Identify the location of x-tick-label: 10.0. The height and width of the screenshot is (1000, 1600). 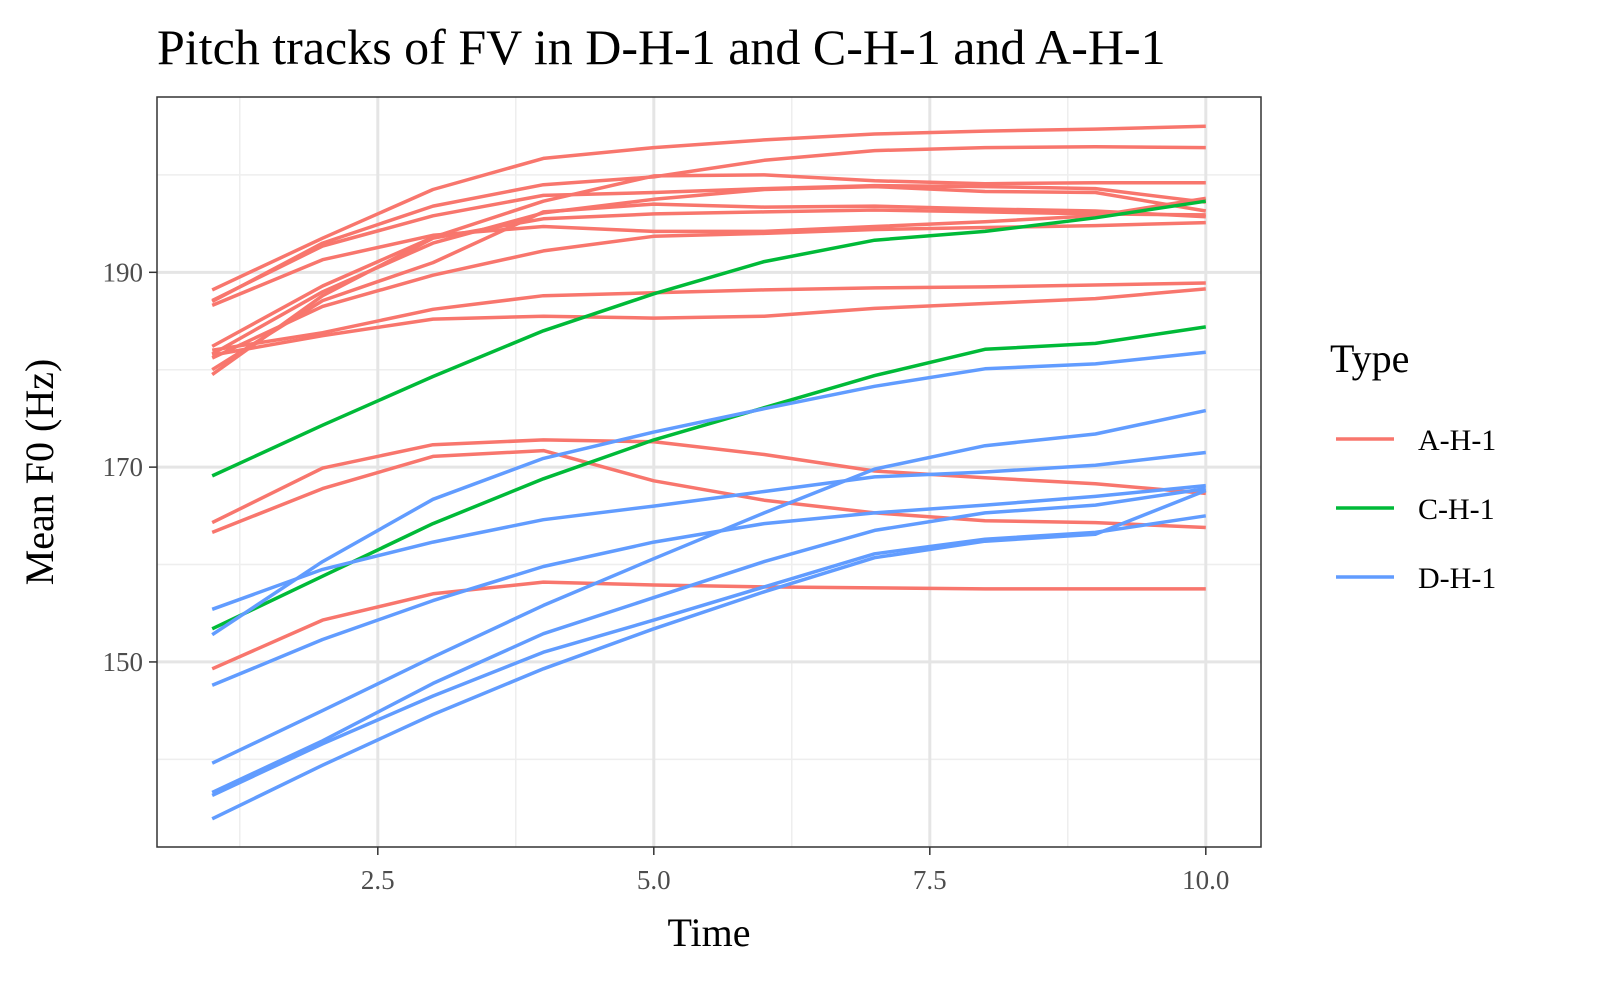
(1205, 880).